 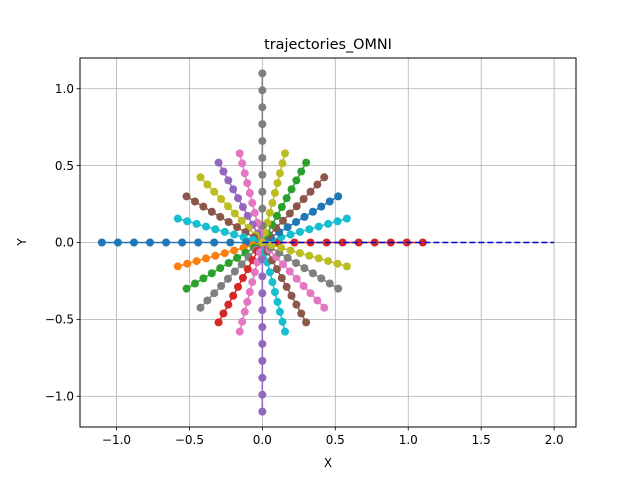 I want to click on x-tick-label: 2.0, so click(x=554, y=440).